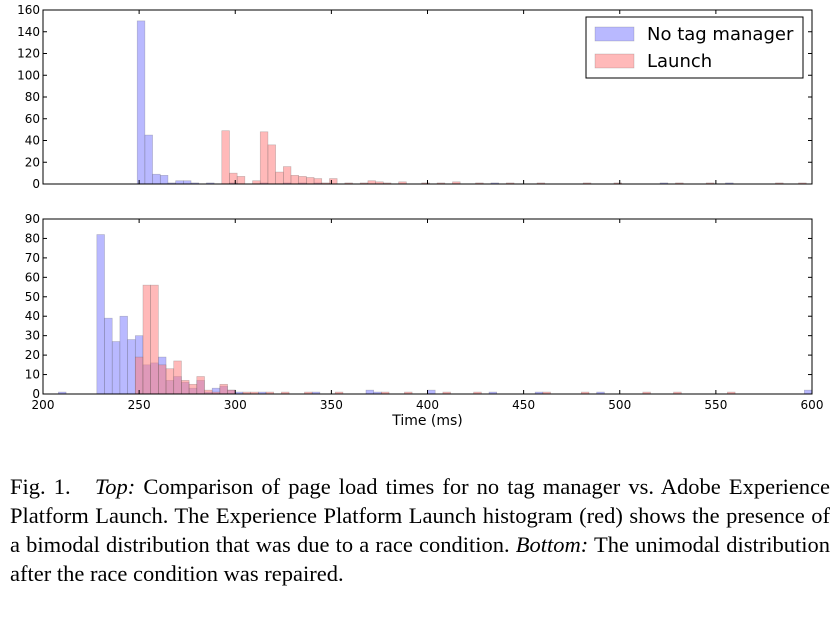  I want to click on x-tick-label: 350, so click(331, 405).